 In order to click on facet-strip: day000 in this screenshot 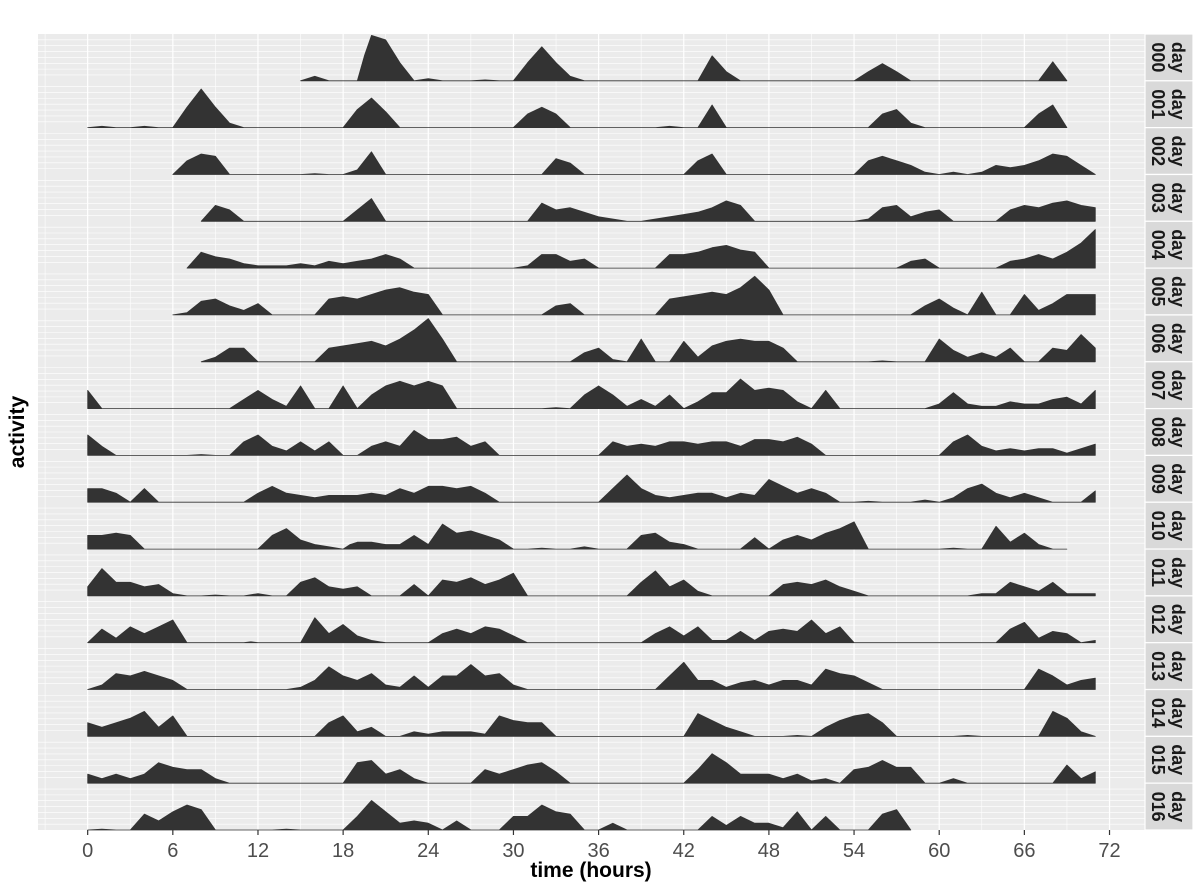, I will do `click(1169, 57)`.